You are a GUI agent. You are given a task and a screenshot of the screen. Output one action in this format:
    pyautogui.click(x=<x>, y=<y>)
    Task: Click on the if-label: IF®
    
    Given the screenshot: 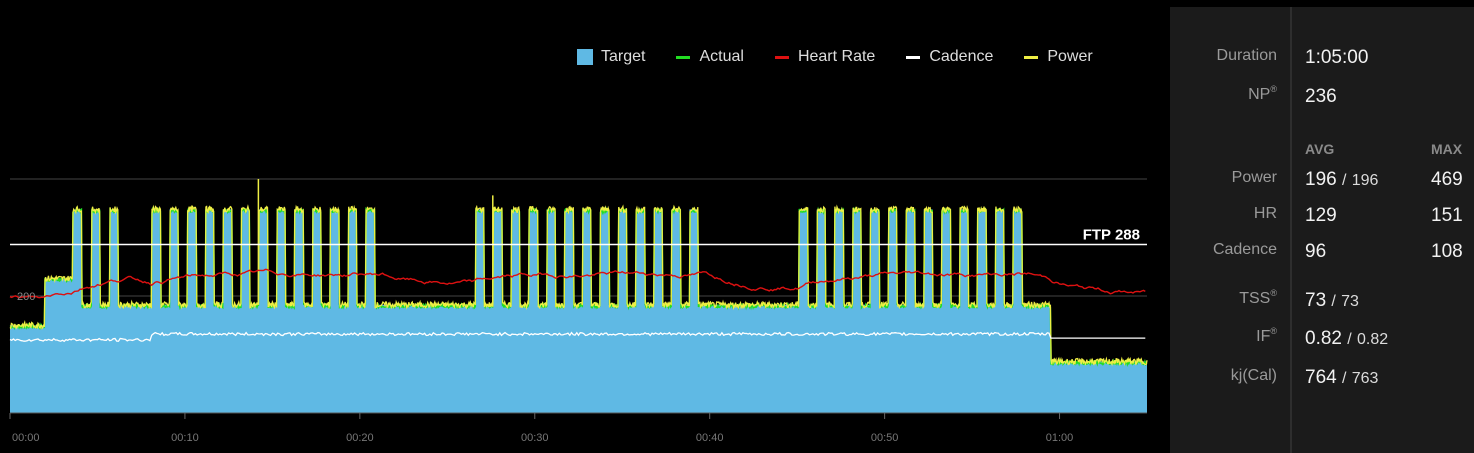 What is the action you would take?
    pyautogui.click(x=1266, y=335)
    